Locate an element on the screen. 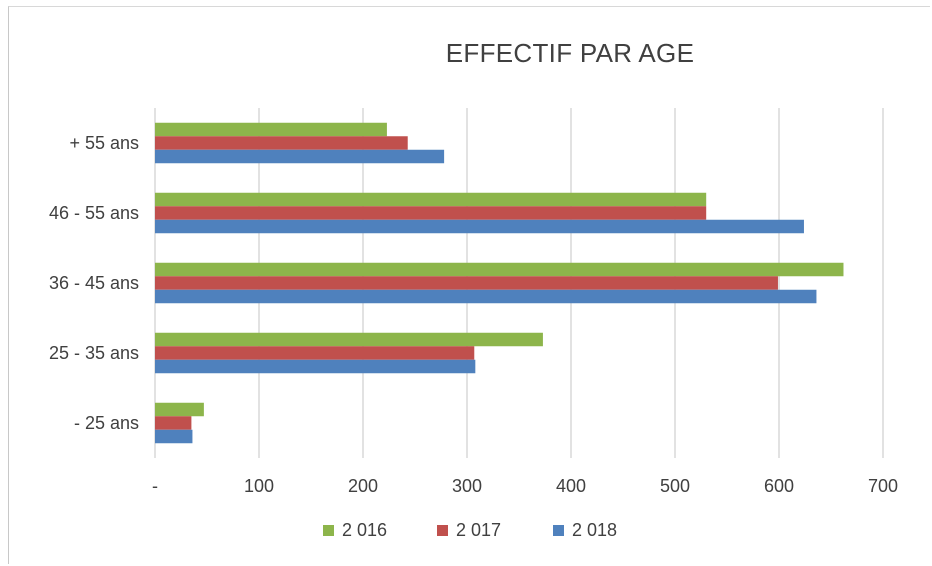  legend-item-2016: 2 016 is located at coordinates (355, 530).